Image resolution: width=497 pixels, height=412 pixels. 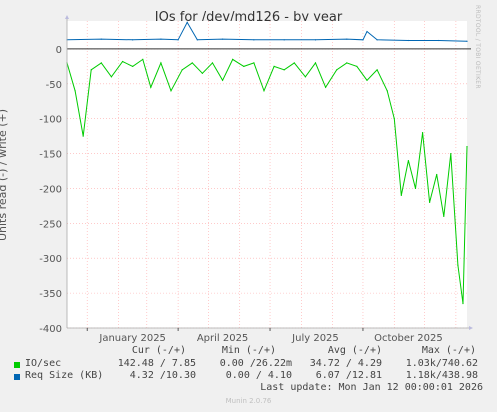 I want to click on legend-name-io: IO/sec, so click(x=43, y=363).